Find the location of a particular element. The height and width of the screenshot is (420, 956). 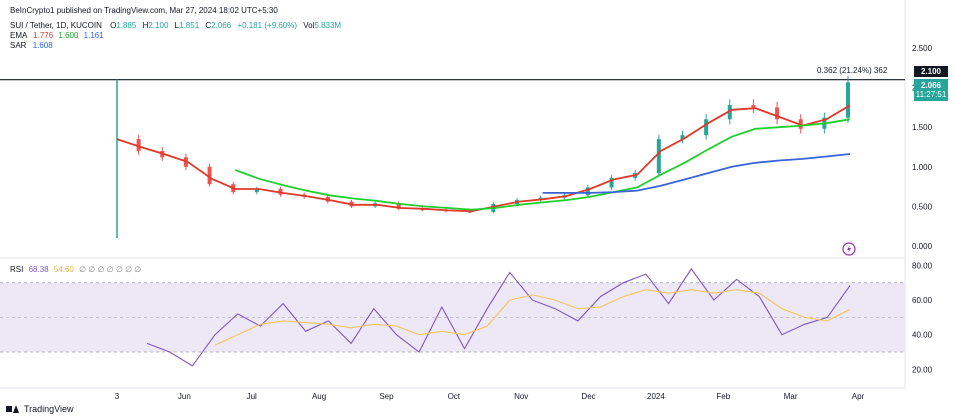

rsi-tick-label: 60.00 is located at coordinates (922, 300).